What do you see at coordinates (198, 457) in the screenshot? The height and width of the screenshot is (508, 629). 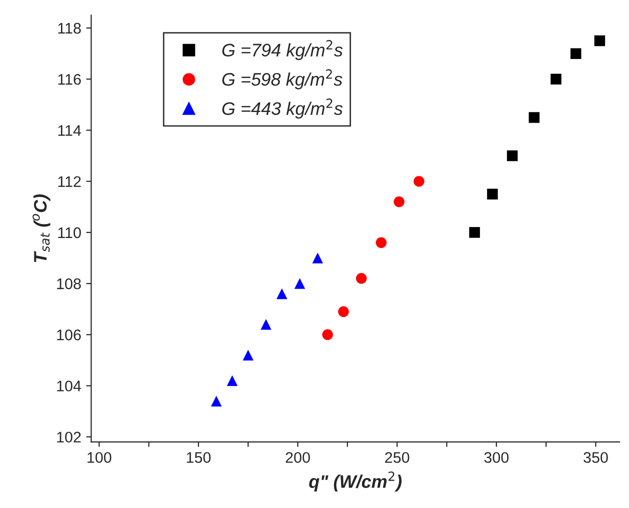 I see `x-tick-label: 150` at bounding box center [198, 457].